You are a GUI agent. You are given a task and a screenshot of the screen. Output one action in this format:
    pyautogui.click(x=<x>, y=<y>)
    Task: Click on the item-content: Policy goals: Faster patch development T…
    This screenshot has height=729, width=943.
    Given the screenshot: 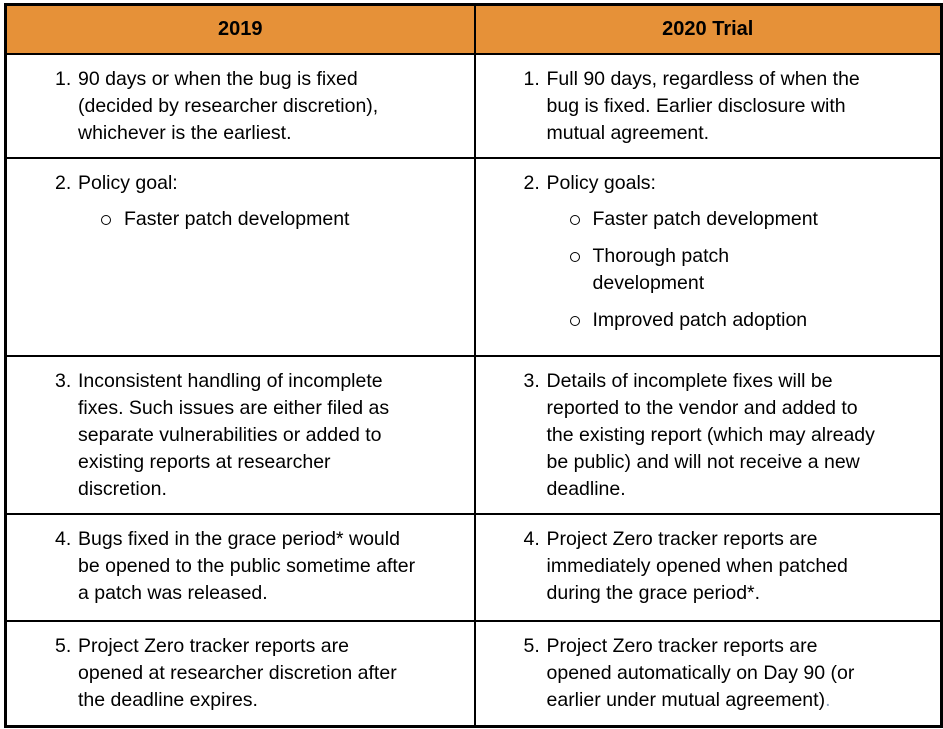 What is the action you would take?
    pyautogui.click(x=738, y=257)
    